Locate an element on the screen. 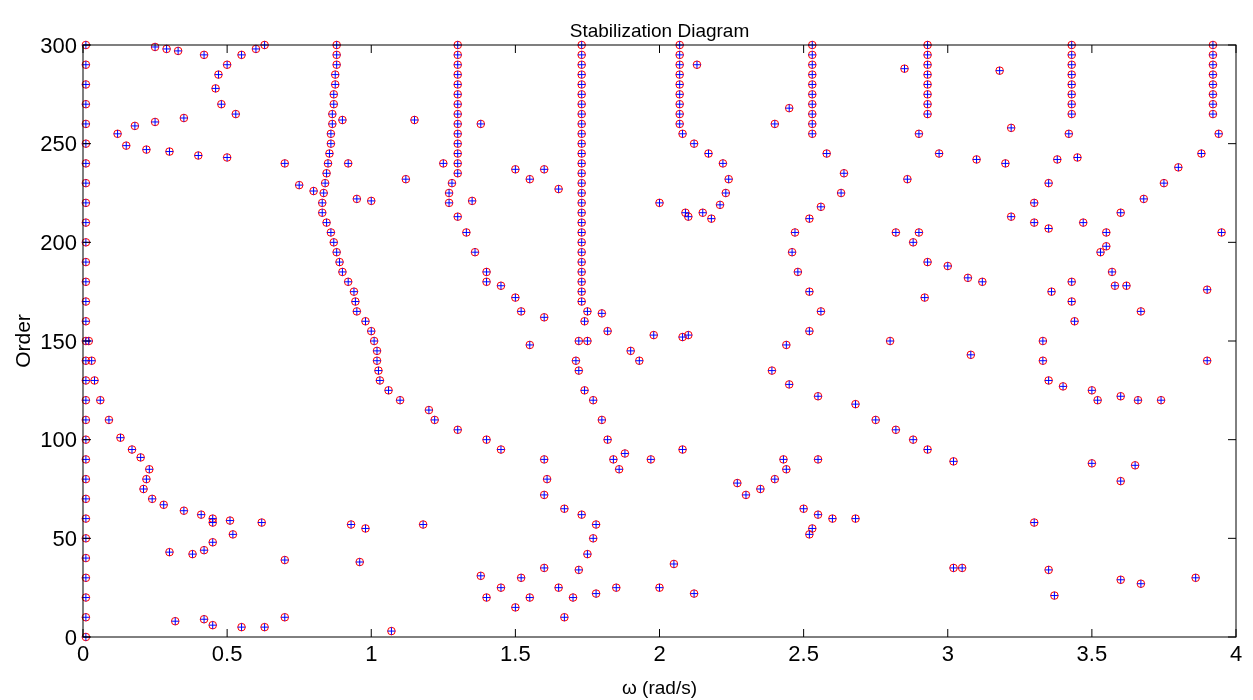 This screenshot has width=1253, height=700. y-tick-label: 150 is located at coordinates (58, 341).